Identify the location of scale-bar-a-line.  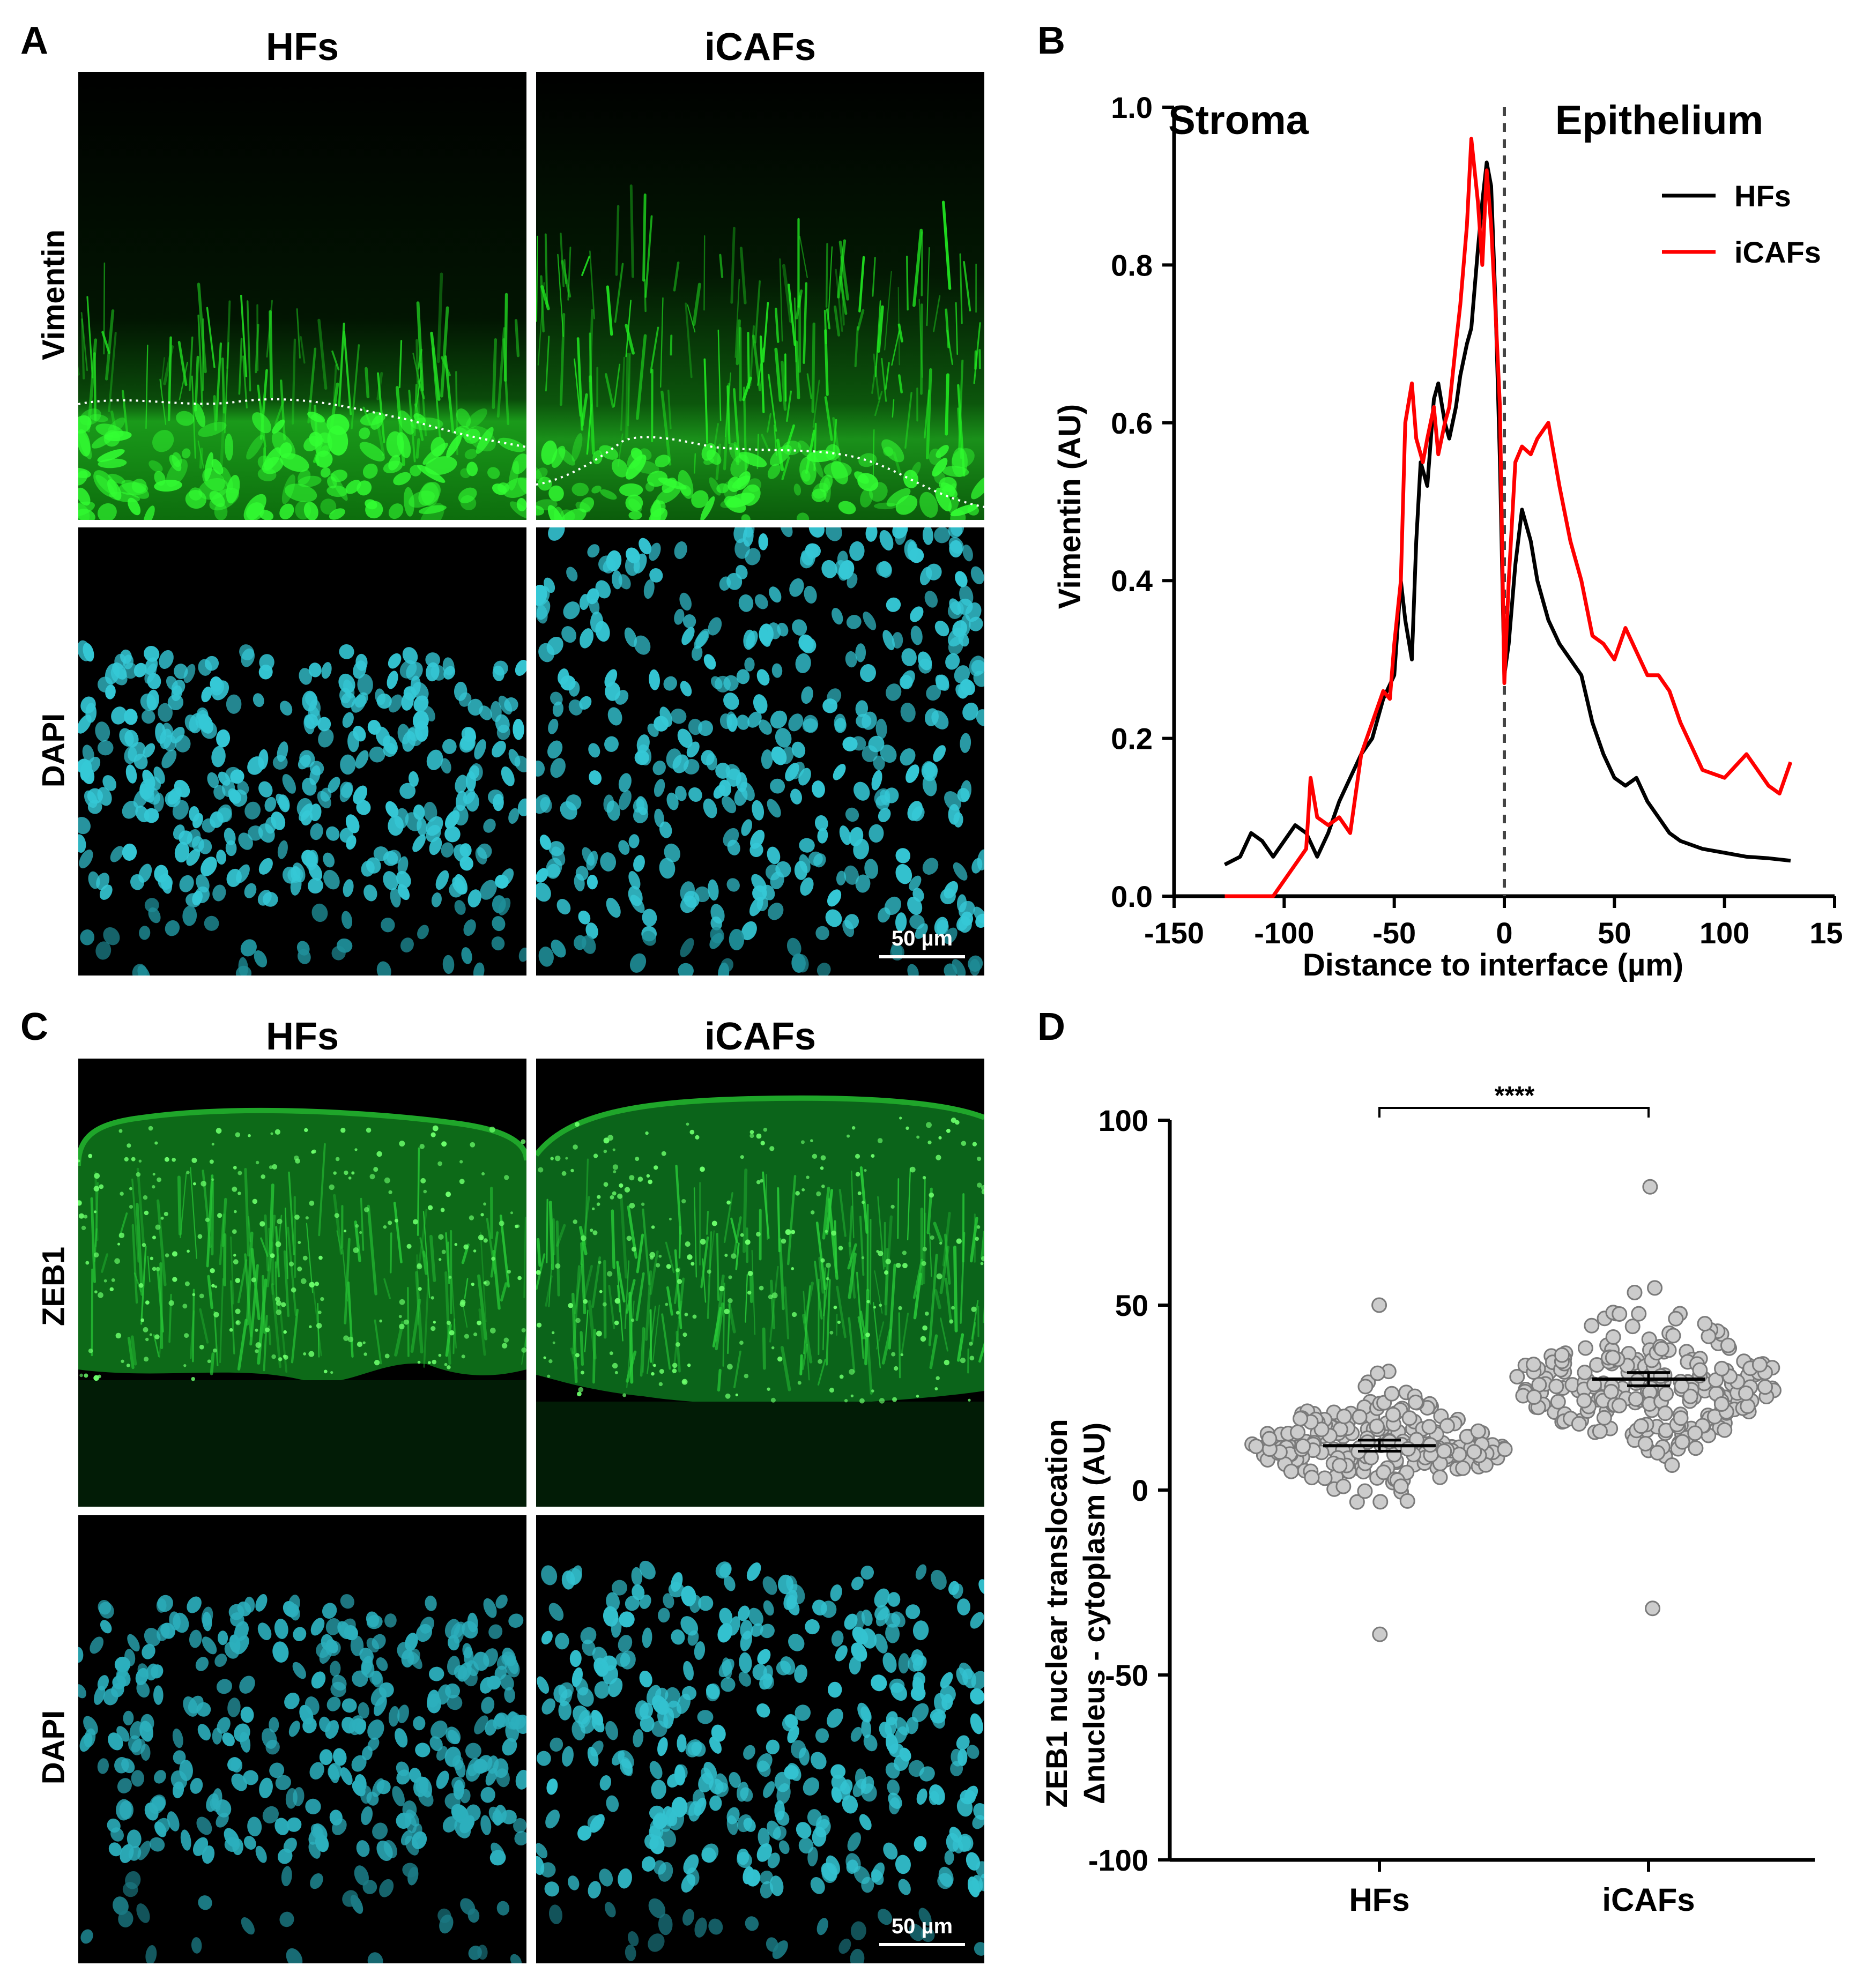
(922, 957).